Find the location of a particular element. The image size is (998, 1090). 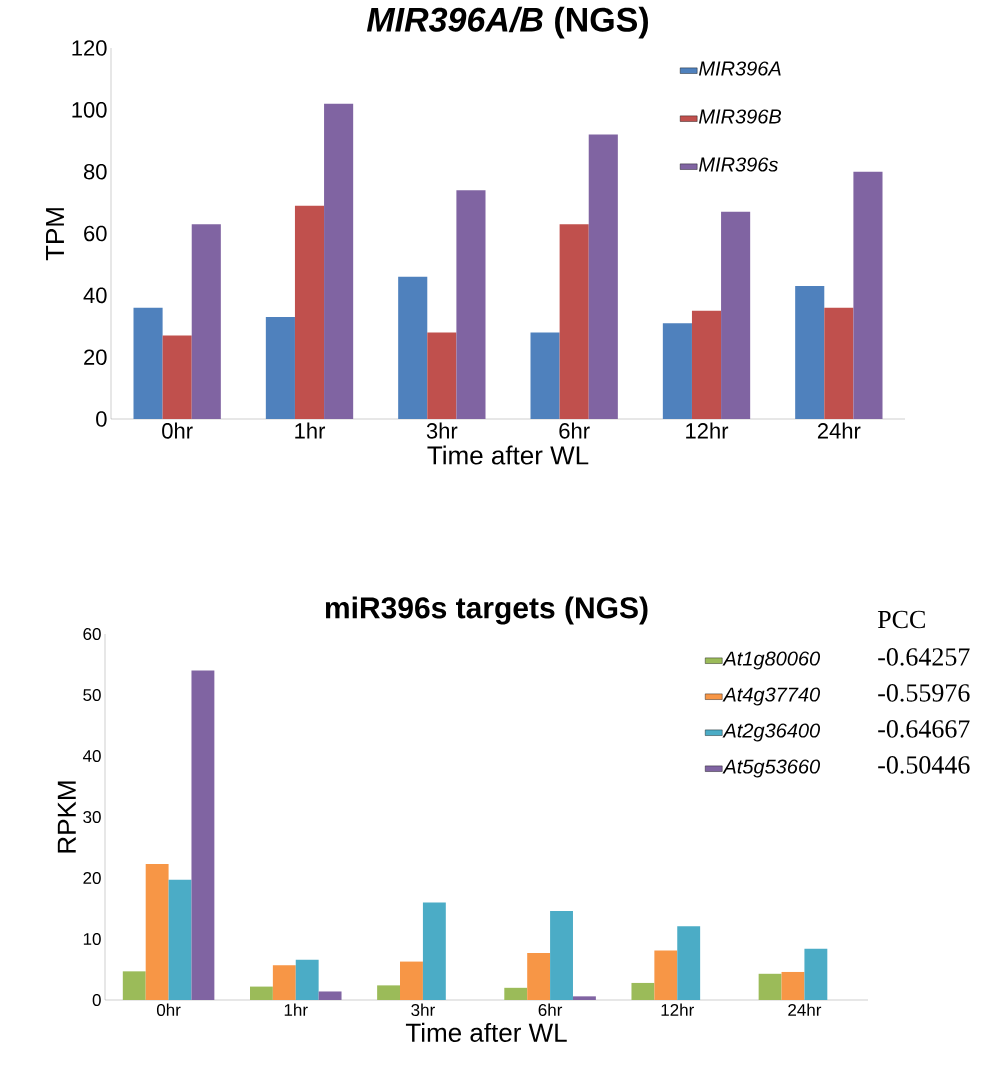

y-tick-label: 10 is located at coordinates (92, 939).